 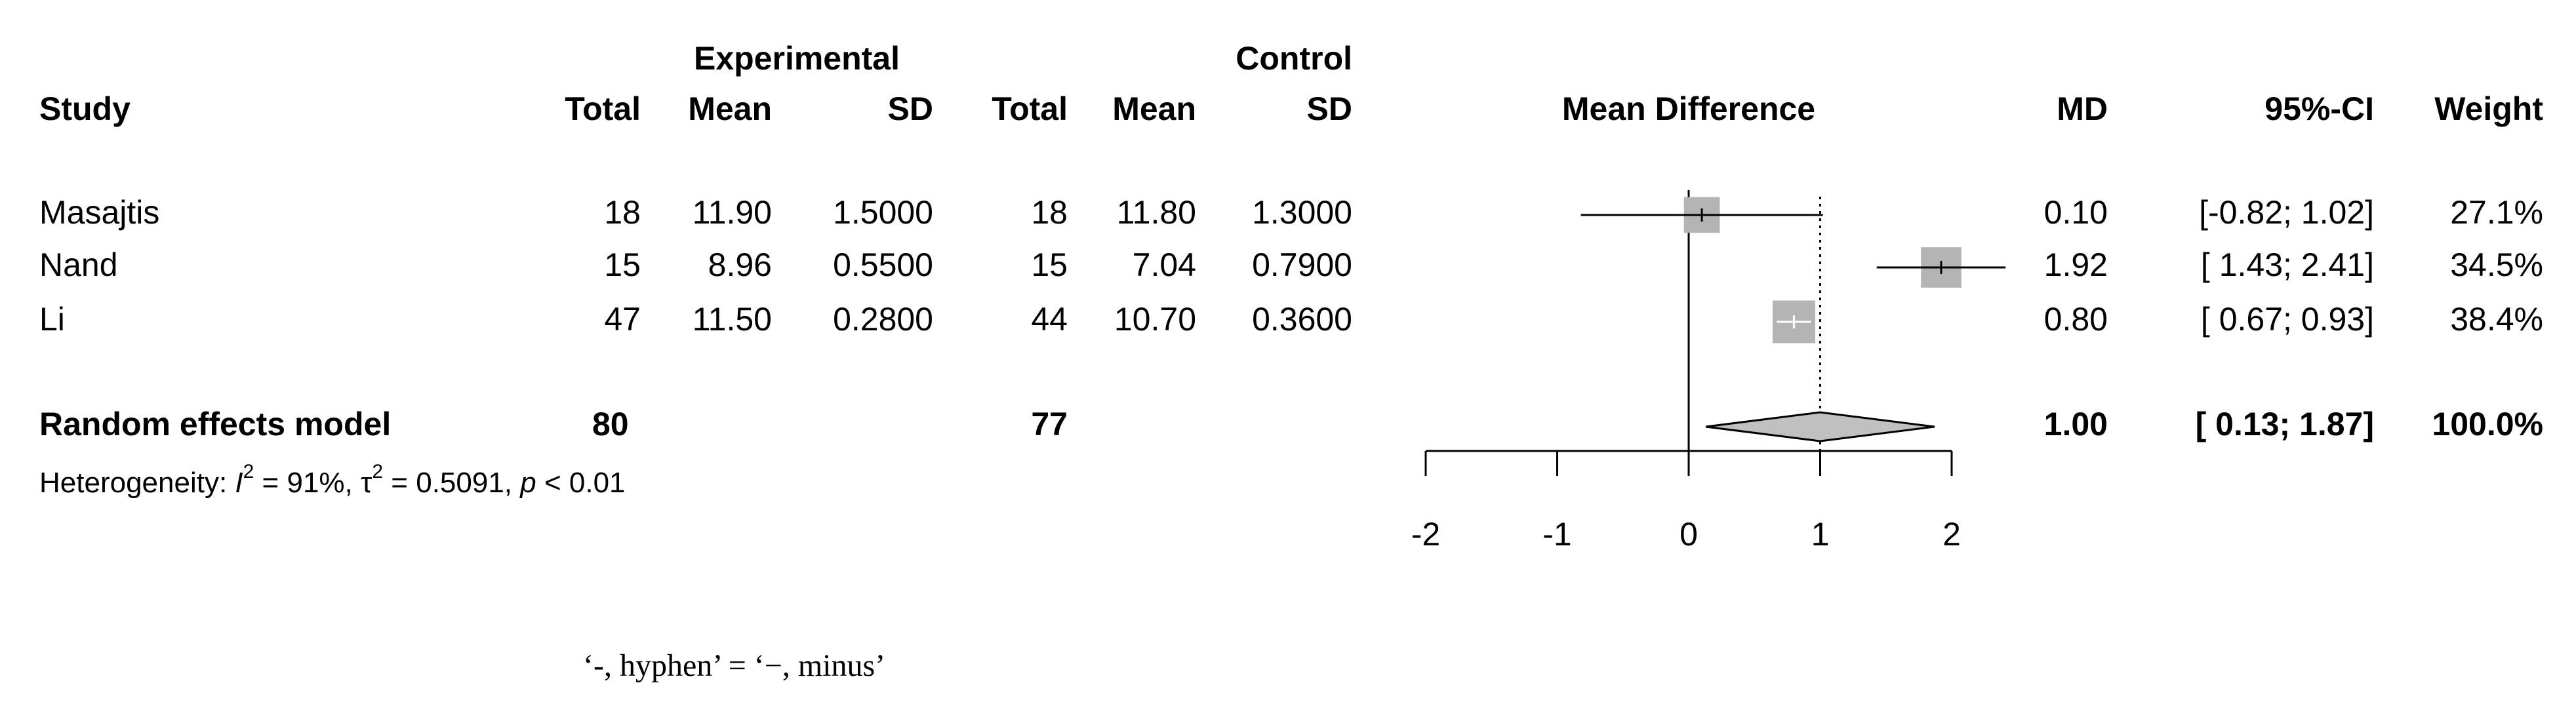 What do you see at coordinates (2285, 424) in the screenshot?
I see `pooled-ci: [ 0.13; 1.87]` at bounding box center [2285, 424].